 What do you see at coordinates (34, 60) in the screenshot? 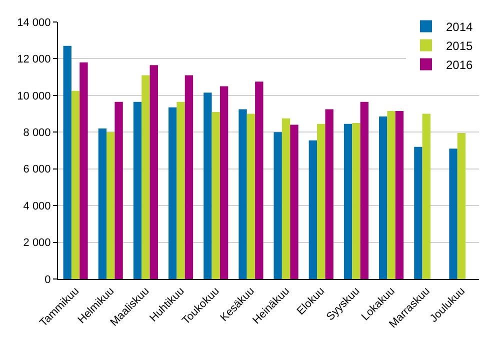
I see `y-tick-label: 12 000` at bounding box center [34, 60].